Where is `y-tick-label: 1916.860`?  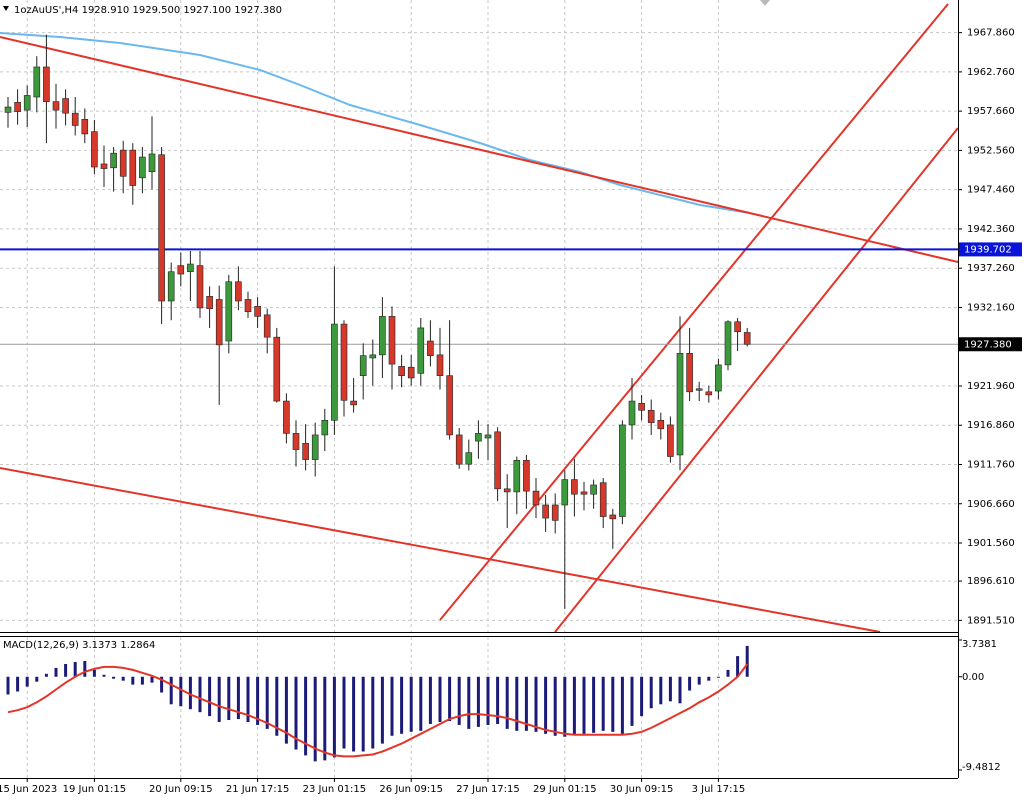
y-tick-label: 1916.860 is located at coordinates (991, 425).